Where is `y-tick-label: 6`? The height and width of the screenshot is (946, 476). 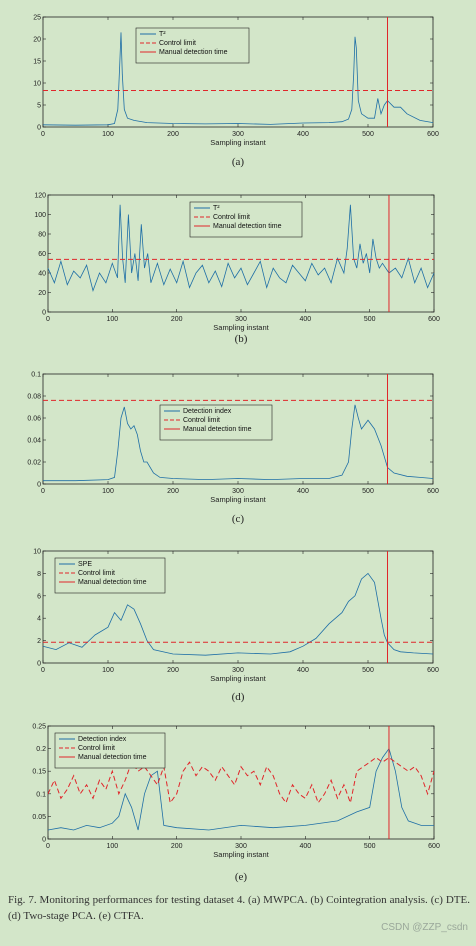 y-tick-label: 6 is located at coordinates (39, 596).